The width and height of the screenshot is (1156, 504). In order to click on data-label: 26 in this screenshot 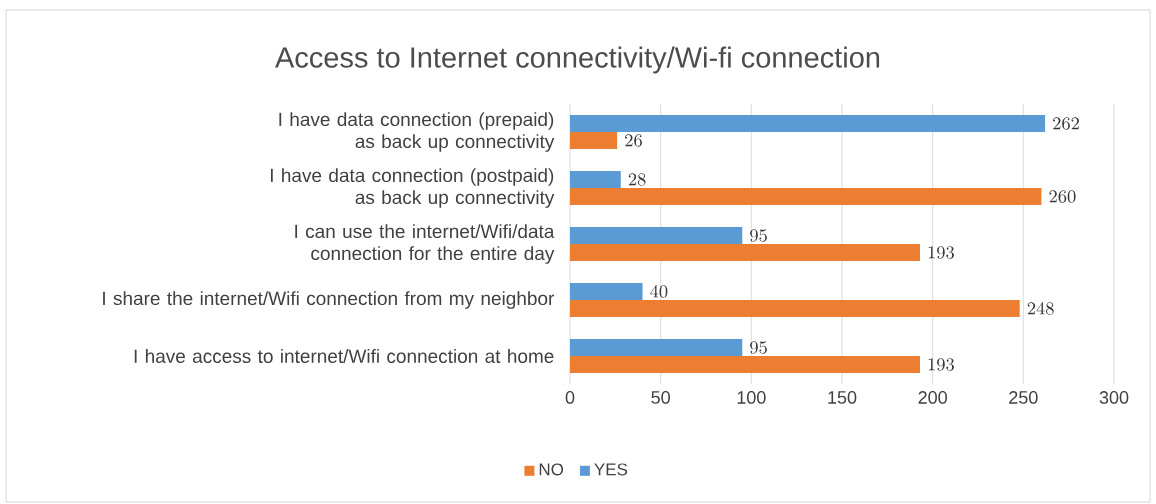, I will do `click(633, 140)`.